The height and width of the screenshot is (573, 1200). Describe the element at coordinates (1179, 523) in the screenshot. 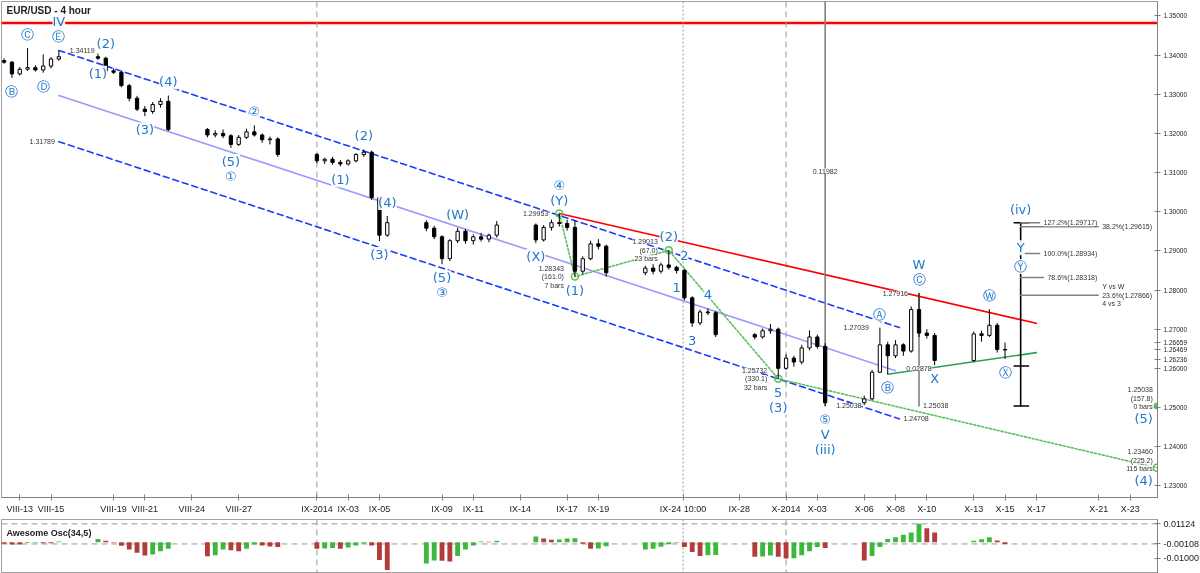

I see `y-tick-label: 0.01124` at that location.